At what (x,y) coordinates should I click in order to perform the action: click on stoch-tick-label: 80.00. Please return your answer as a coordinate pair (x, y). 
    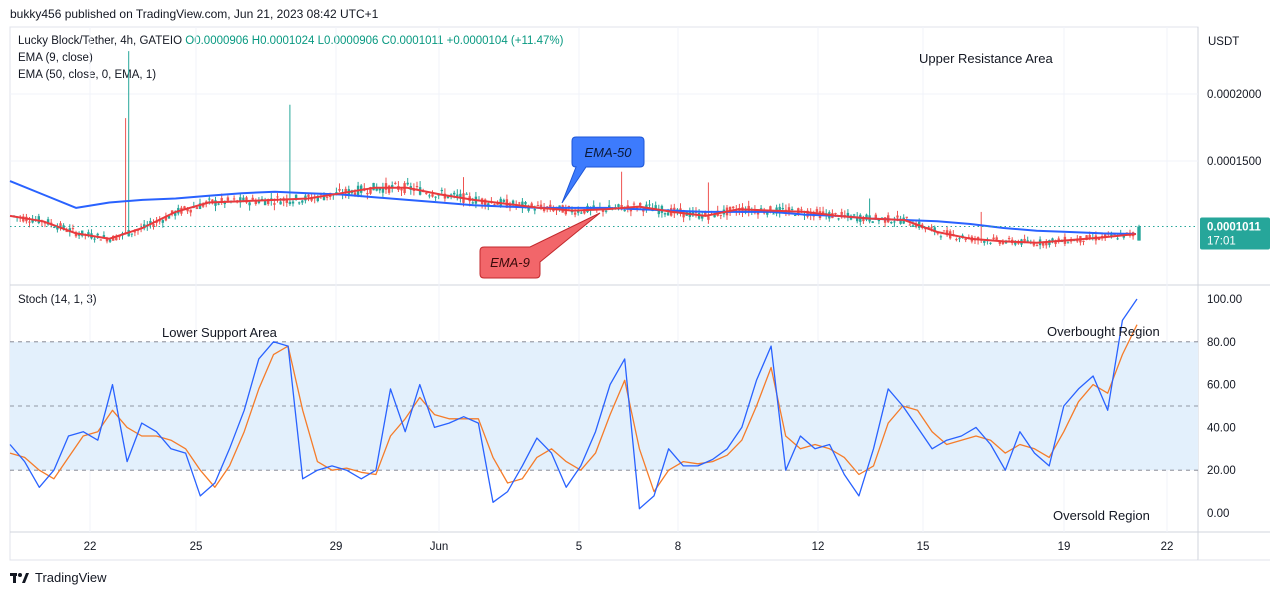
    Looking at the image, I should click on (1221, 343).